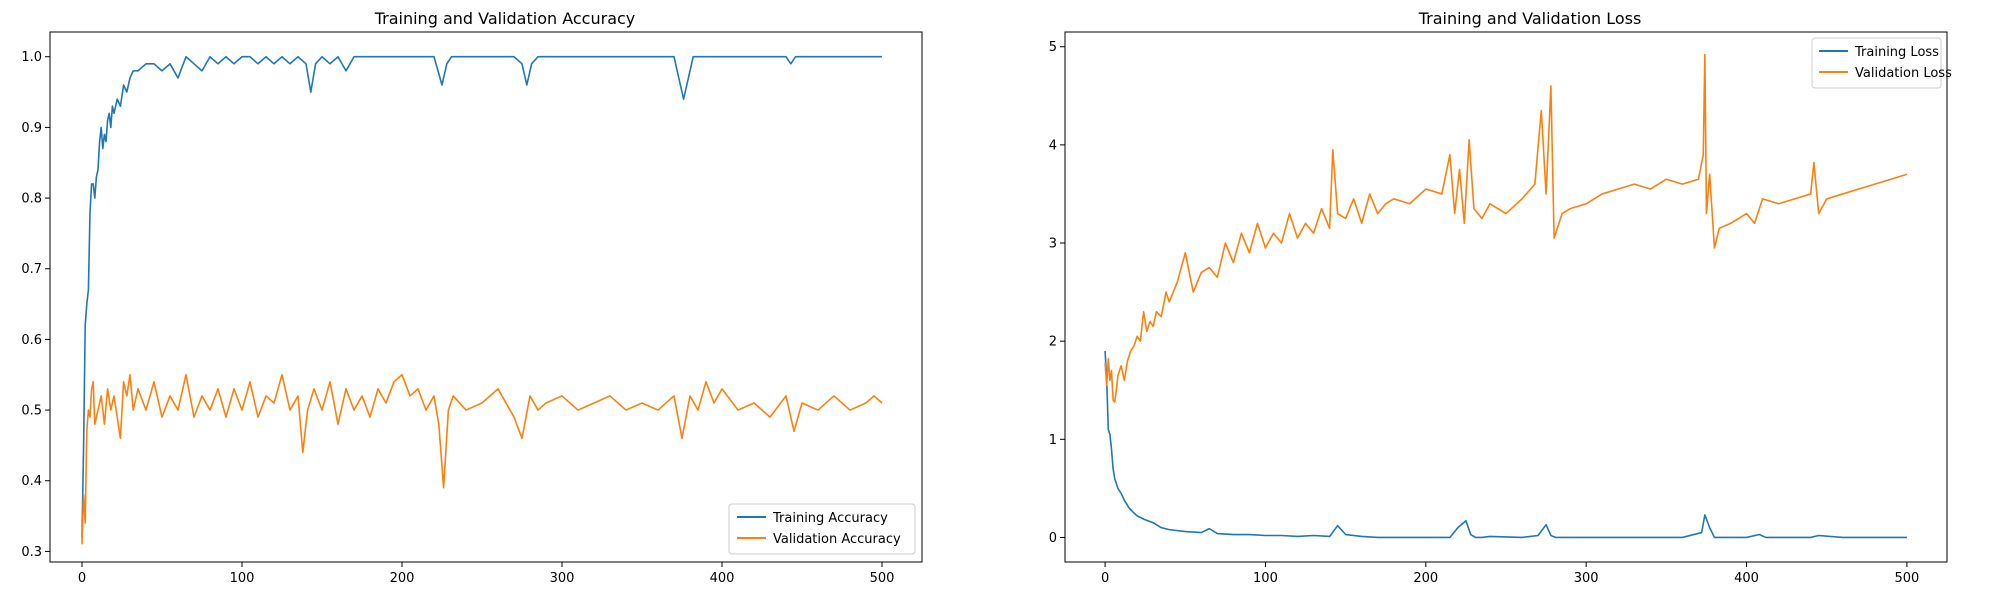 Image resolution: width=1989 pixels, height=591 pixels. Describe the element at coordinates (1053, 47) in the screenshot. I see `loss-y-tick-label: 5` at that location.